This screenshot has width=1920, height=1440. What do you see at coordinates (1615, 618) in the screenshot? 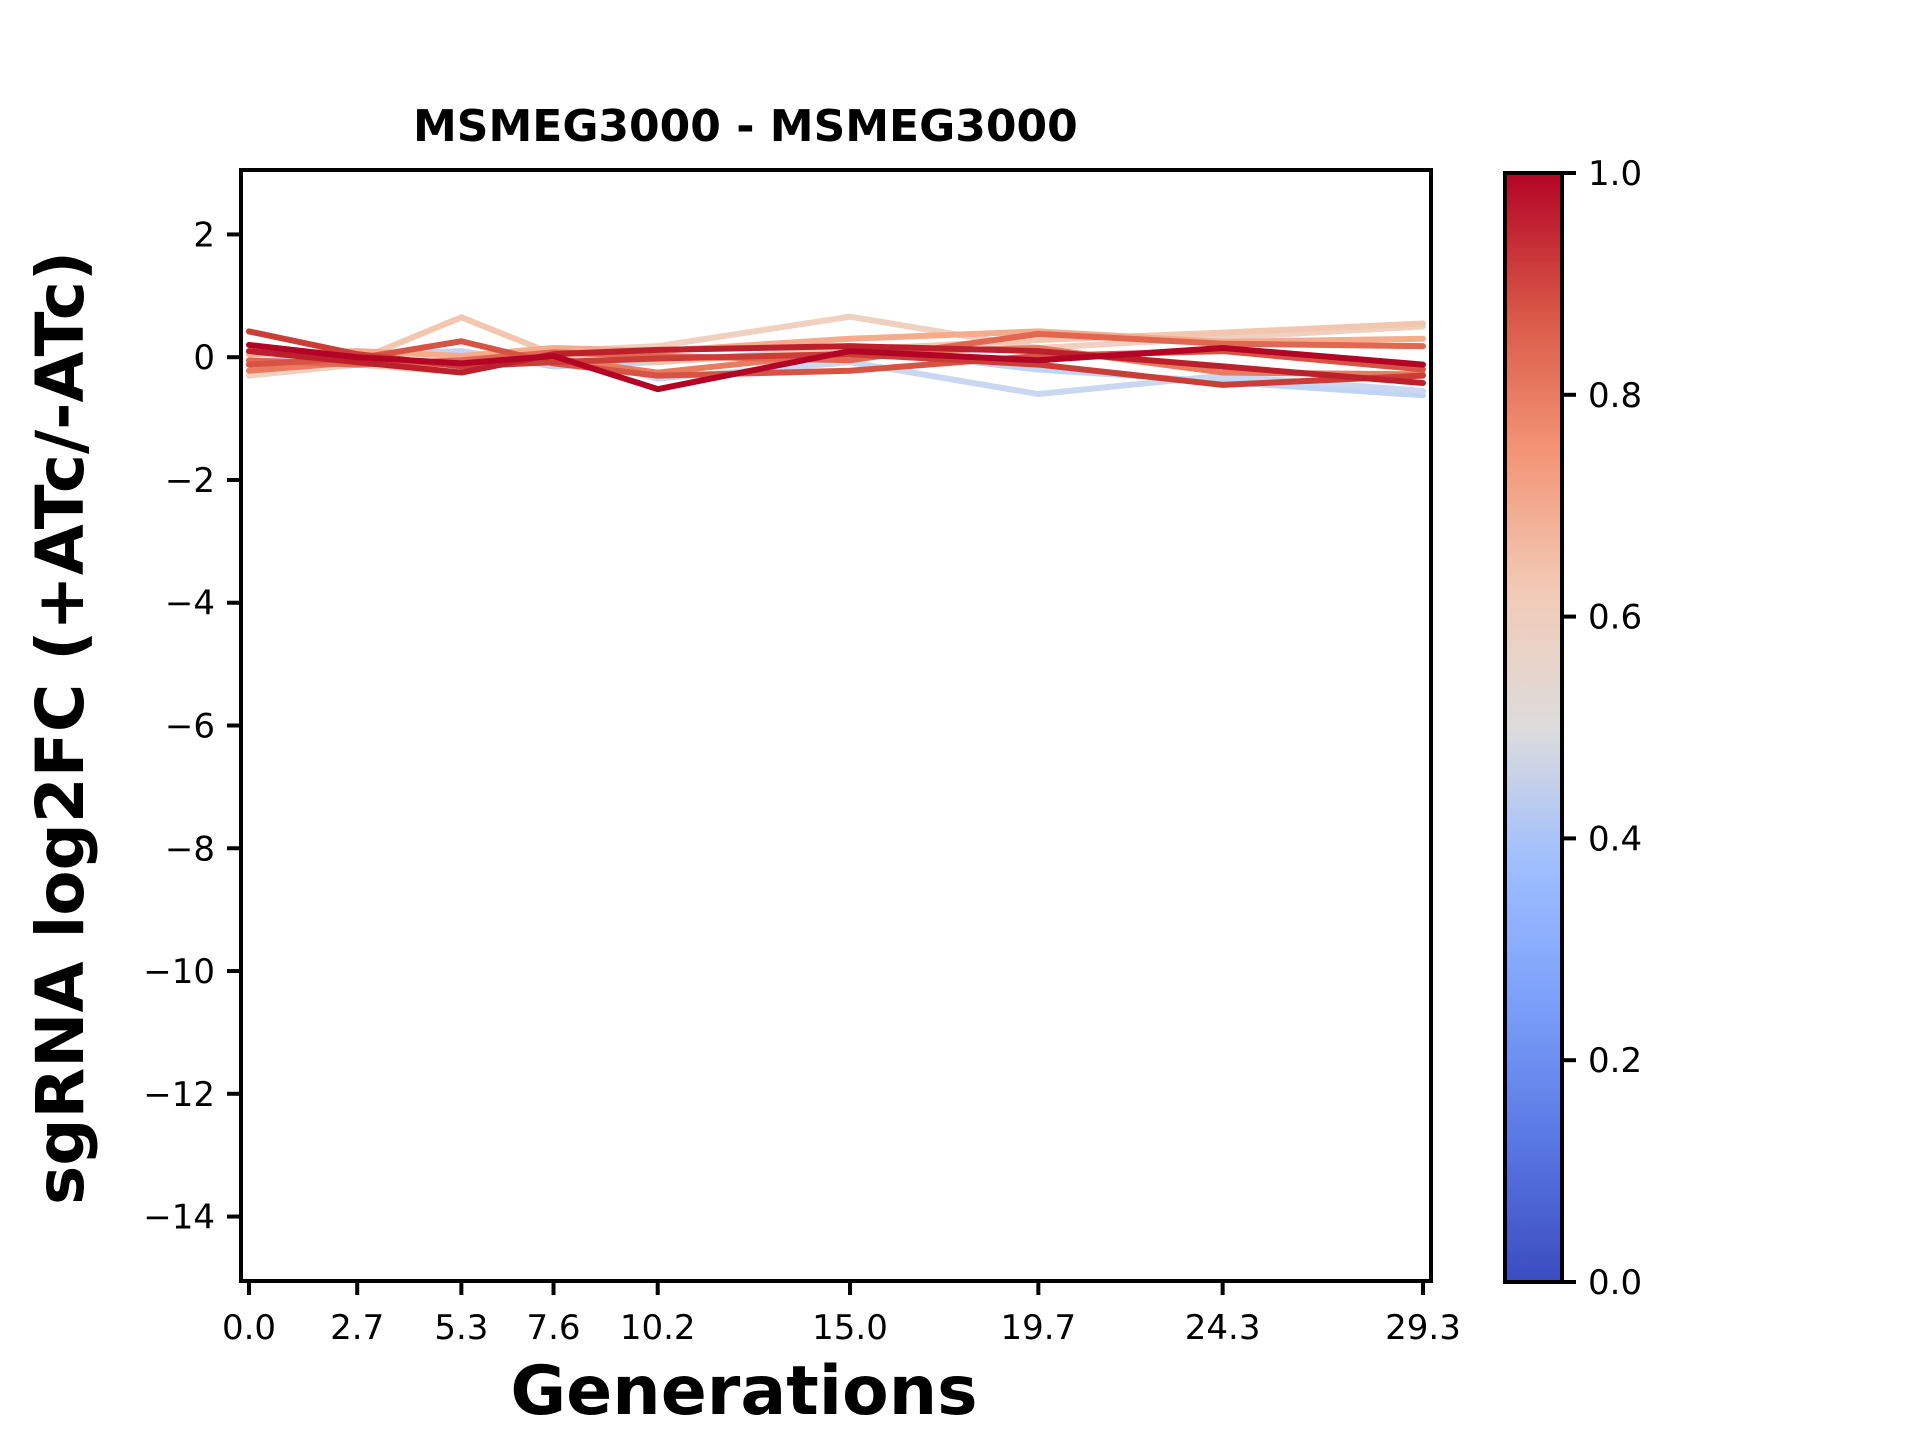
I see `colorbar-tick-label: 0.6` at bounding box center [1615, 618].